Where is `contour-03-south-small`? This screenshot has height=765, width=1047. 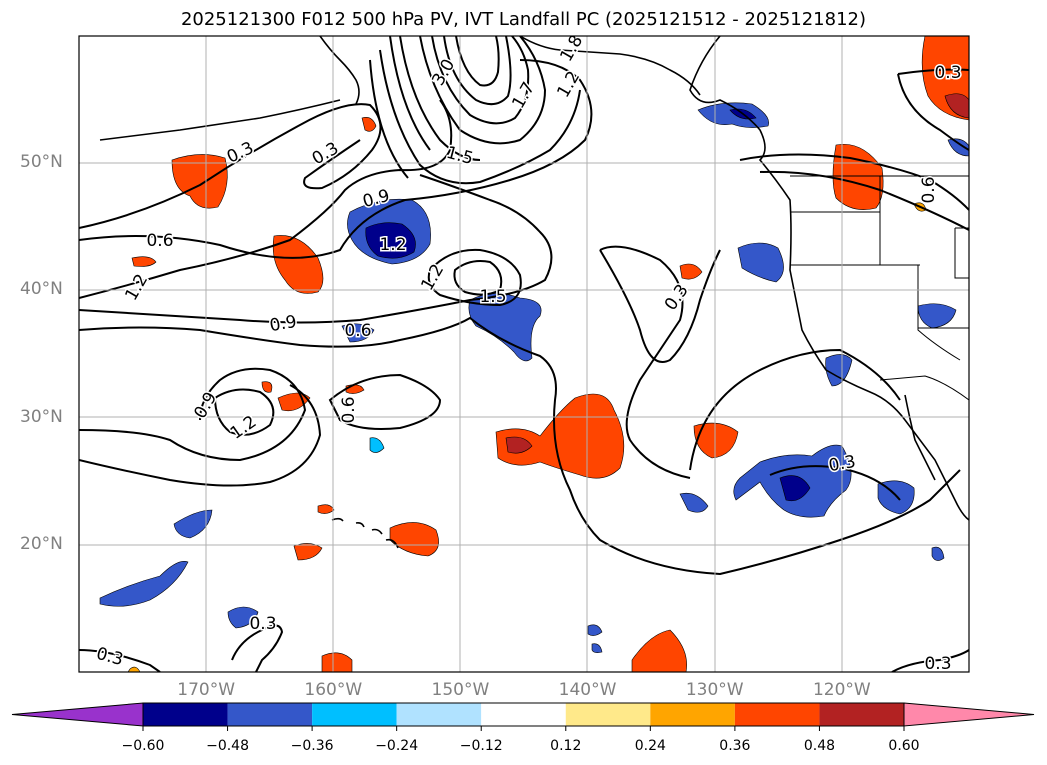
contour-03-south-small is located at coordinates (257, 648).